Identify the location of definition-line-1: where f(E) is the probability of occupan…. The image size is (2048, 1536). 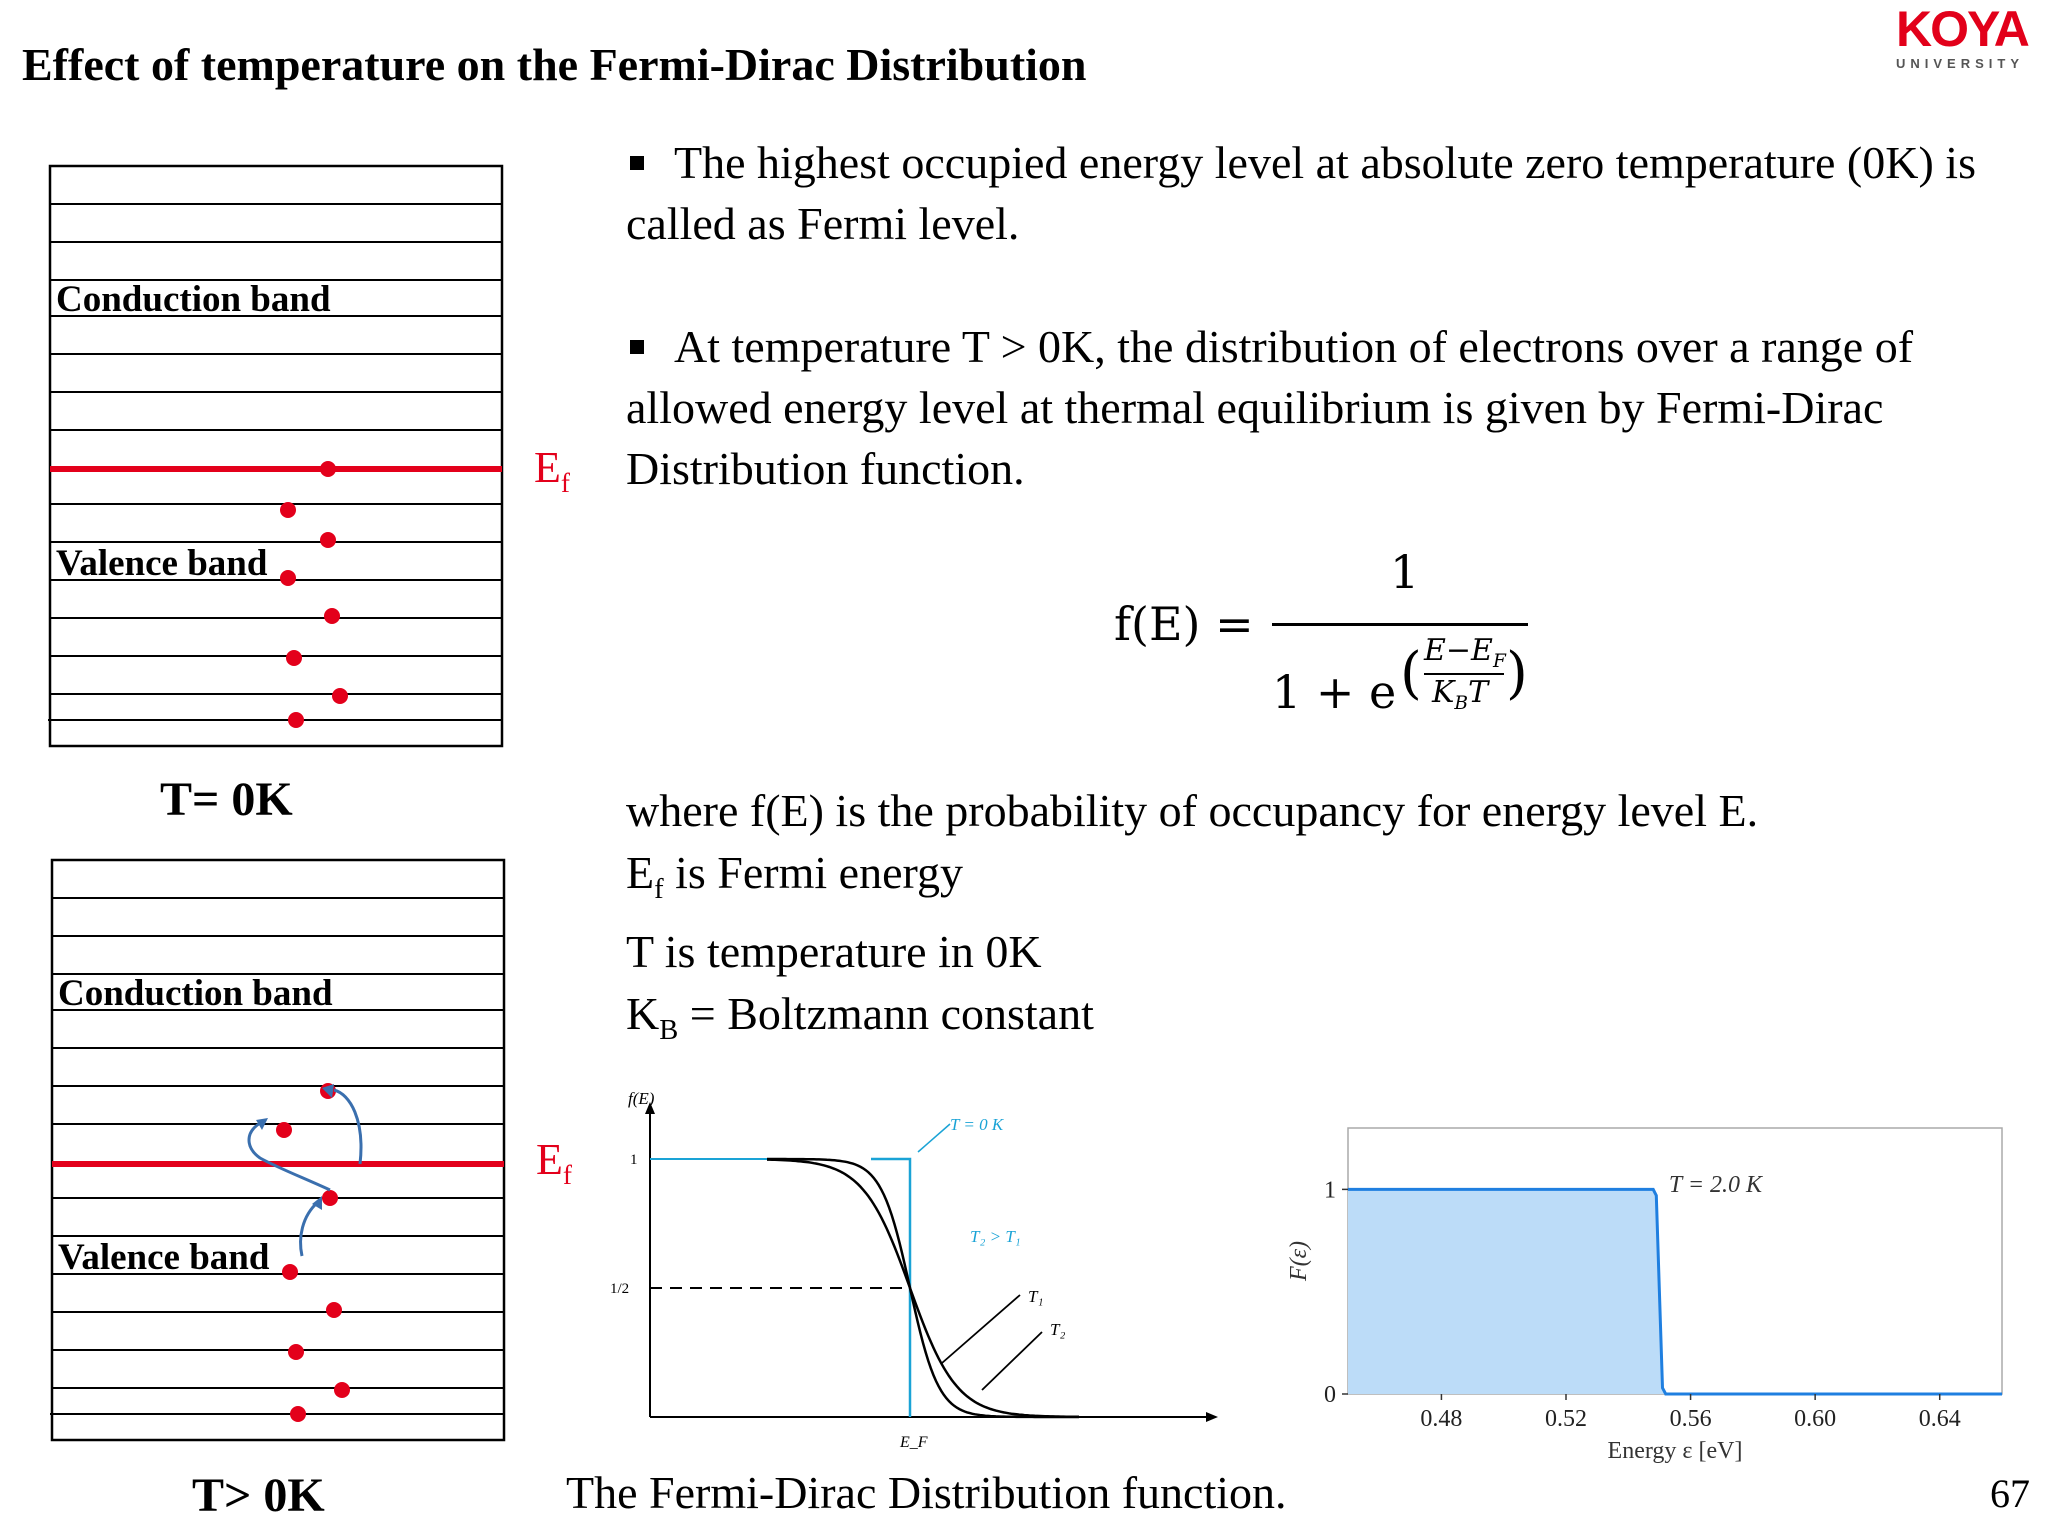
(1192, 810).